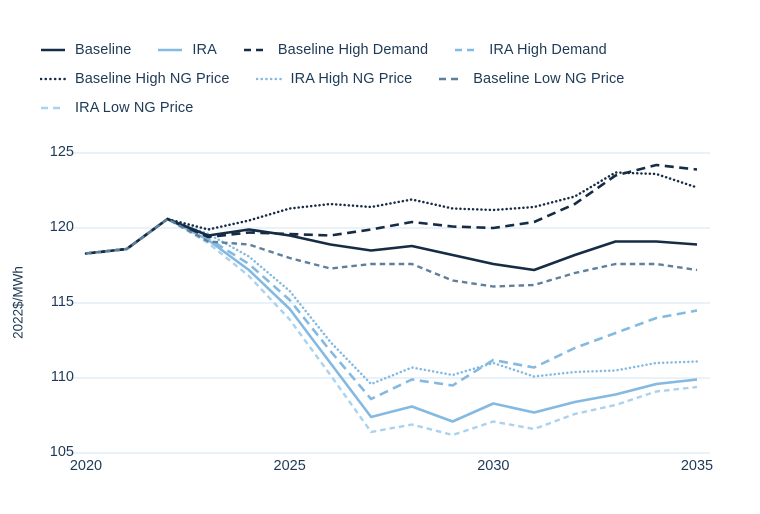 This screenshot has width=760, height=514. Describe the element at coordinates (53, 79) in the screenshot. I see `legend-swatch-baseline-high-ng-price` at that location.